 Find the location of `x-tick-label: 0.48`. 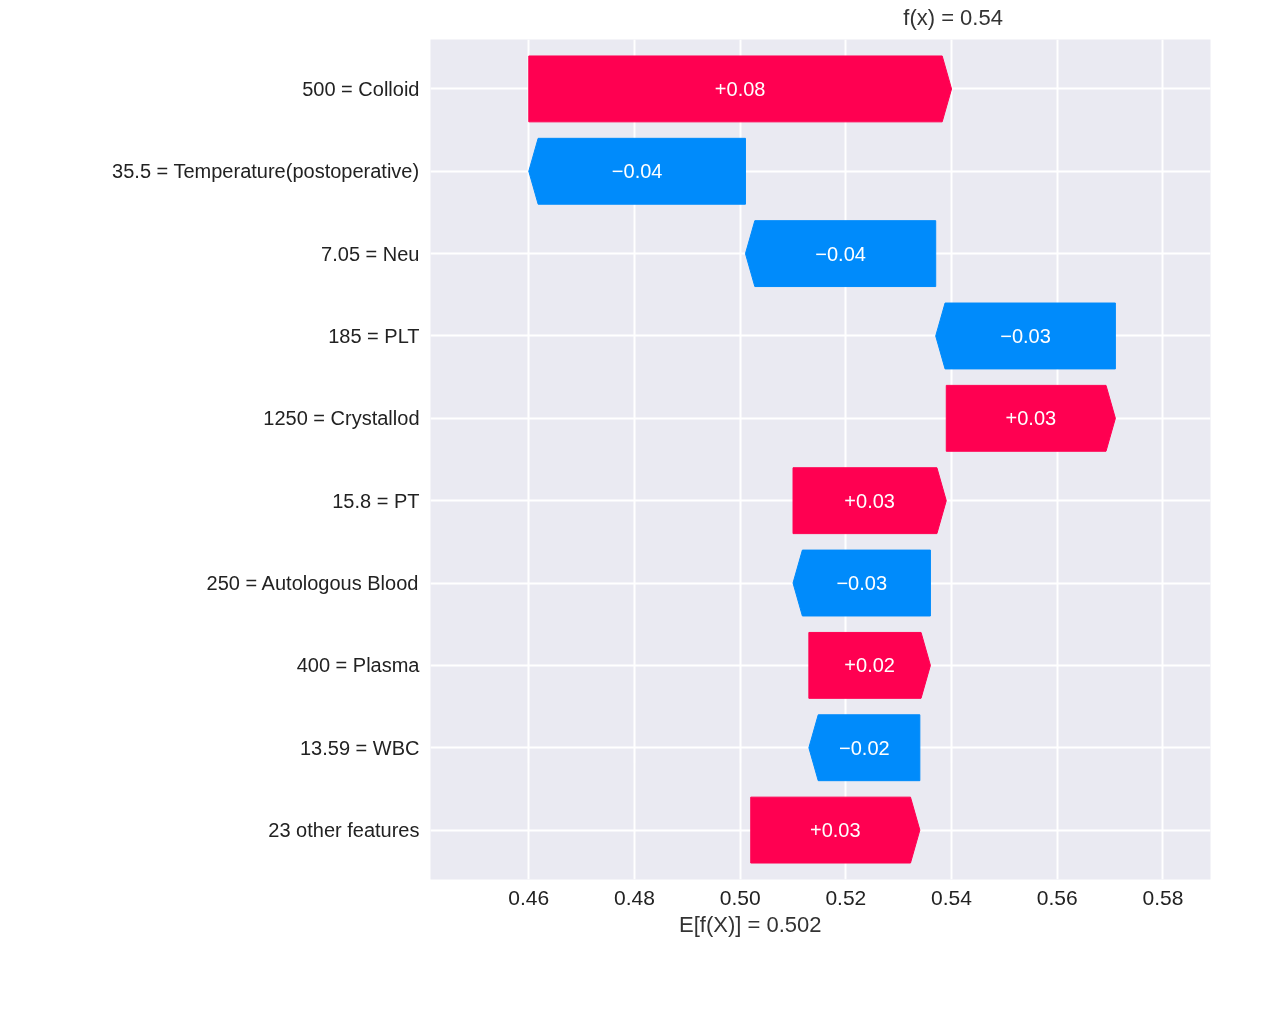

x-tick-label: 0.48 is located at coordinates (634, 897).